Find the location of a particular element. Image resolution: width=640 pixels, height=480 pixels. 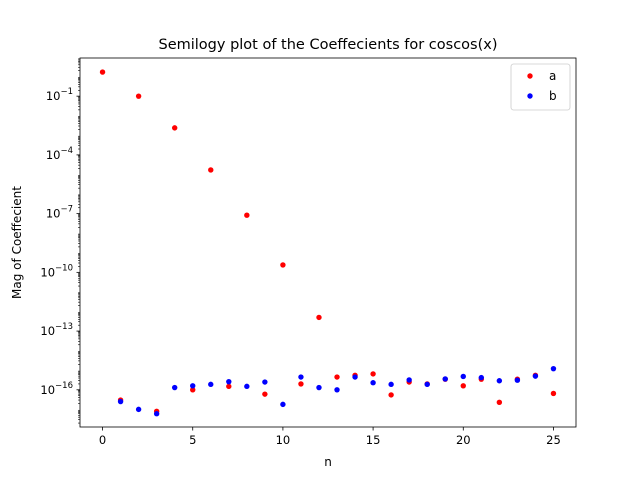

x-tick-label: 5 is located at coordinates (192, 440).